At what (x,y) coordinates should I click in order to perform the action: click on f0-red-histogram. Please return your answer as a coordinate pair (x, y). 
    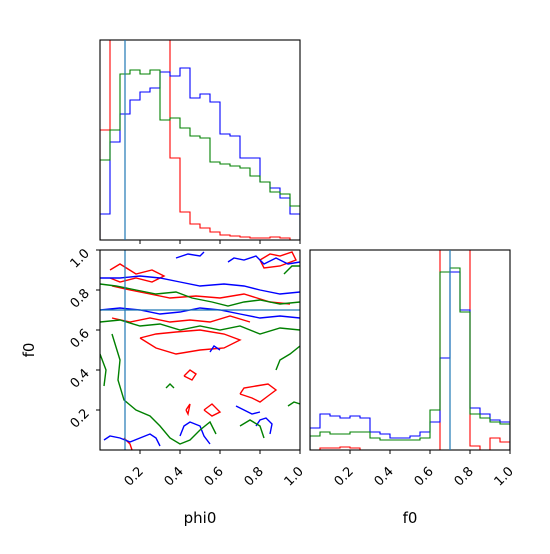
    Looking at the image, I should click on (410, 350).